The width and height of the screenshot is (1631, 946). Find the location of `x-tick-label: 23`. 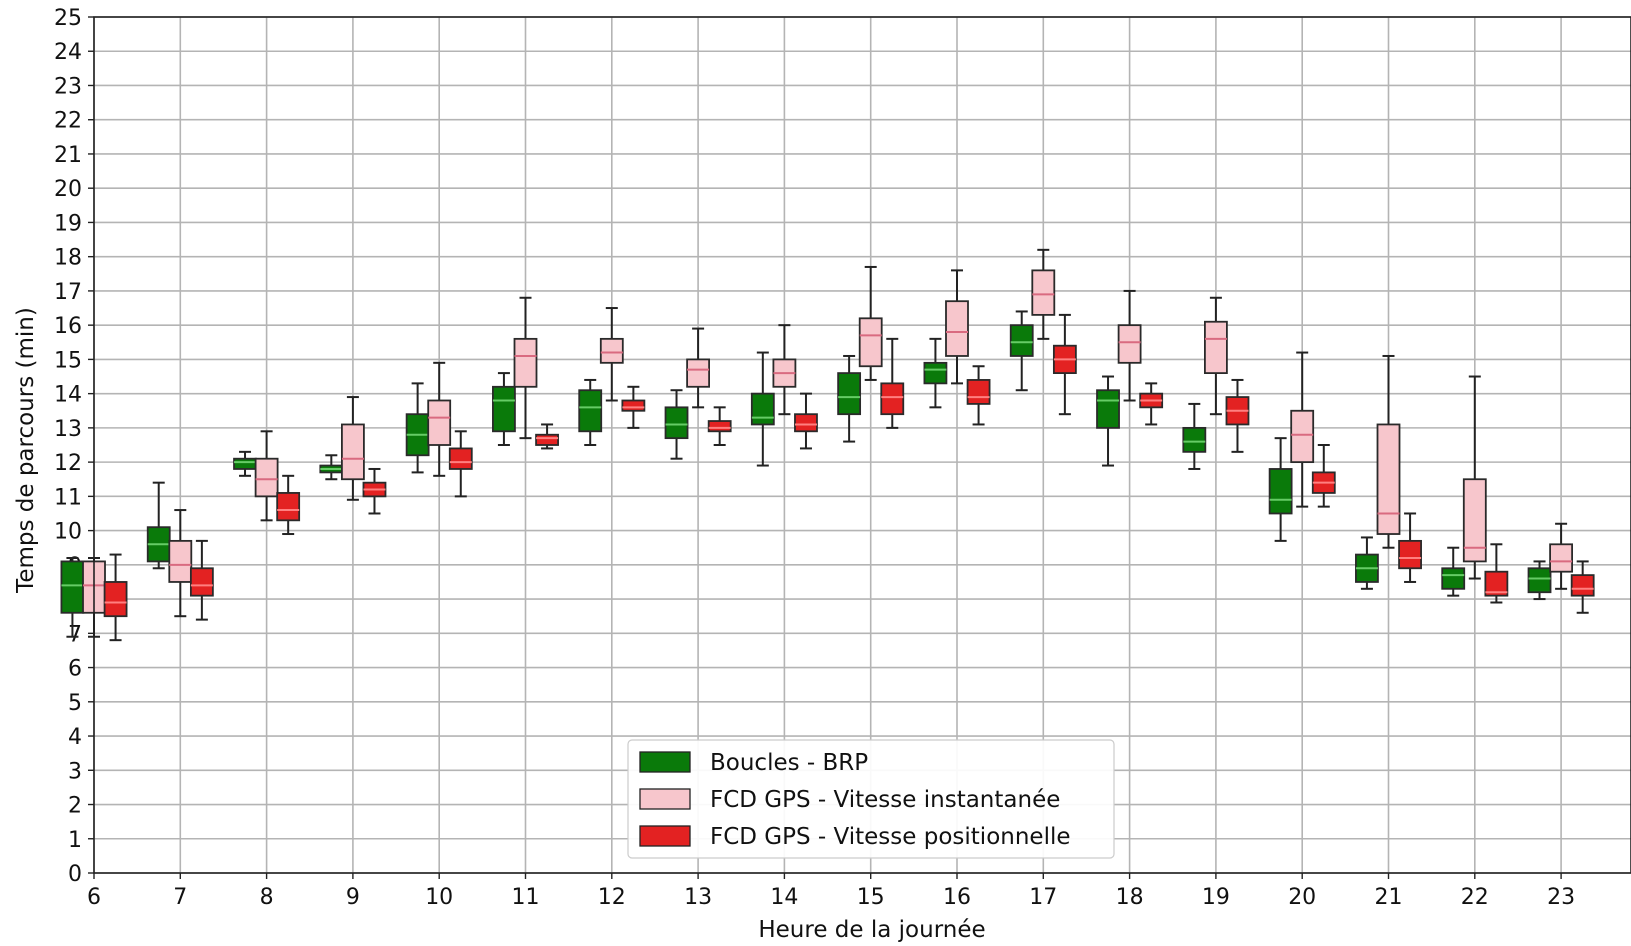

x-tick-label: 23 is located at coordinates (1561, 897).